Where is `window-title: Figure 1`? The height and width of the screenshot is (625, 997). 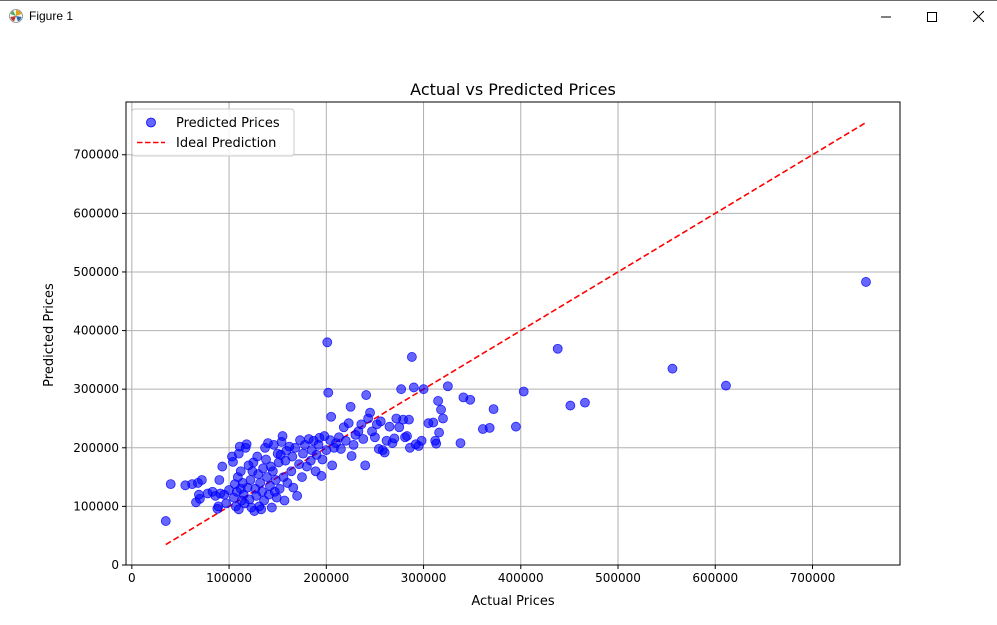
window-title: Figure 1 is located at coordinates (51, 16).